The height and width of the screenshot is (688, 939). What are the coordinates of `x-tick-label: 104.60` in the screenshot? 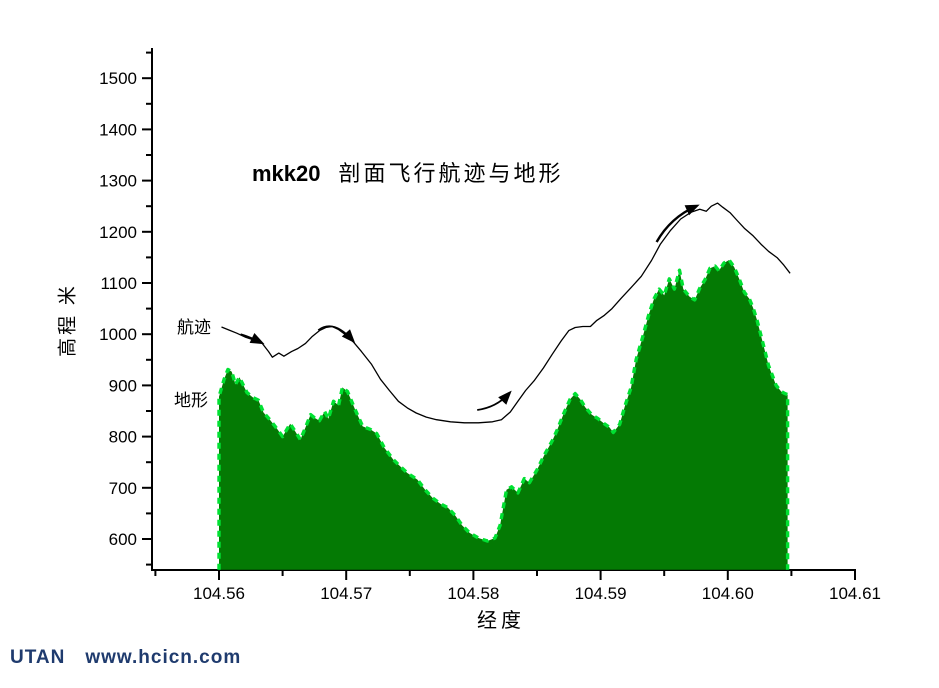 It's located at (728, 593).